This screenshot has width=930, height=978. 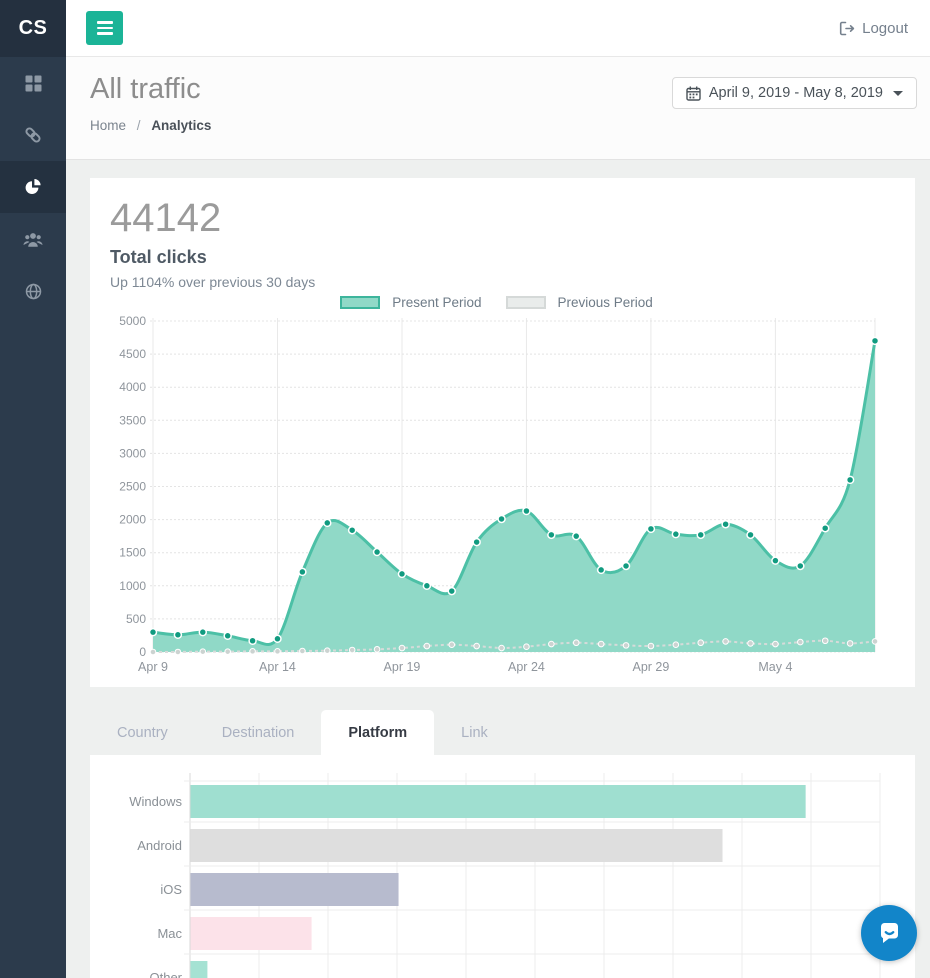 What do you see at coordinates (132, 553) in the screenshot?
I see `svg-text: 1500` at bounding box center [132, 553].